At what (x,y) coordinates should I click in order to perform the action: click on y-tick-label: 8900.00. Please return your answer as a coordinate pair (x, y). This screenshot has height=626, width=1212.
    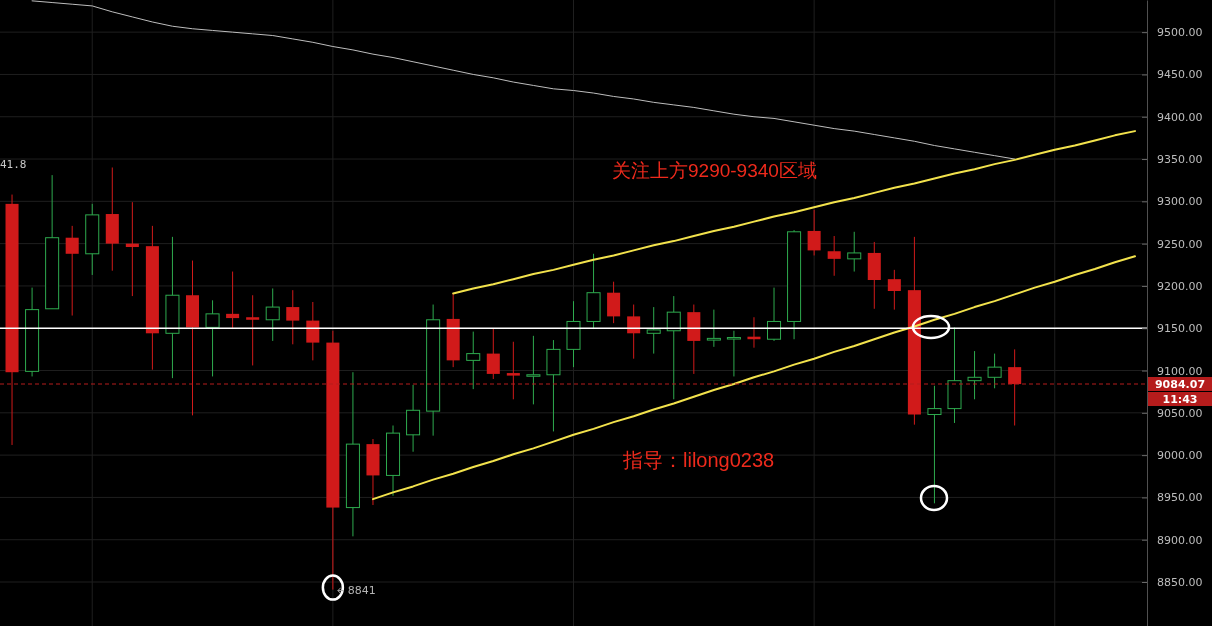
    Looking at the image, I should click on (1180, 540).